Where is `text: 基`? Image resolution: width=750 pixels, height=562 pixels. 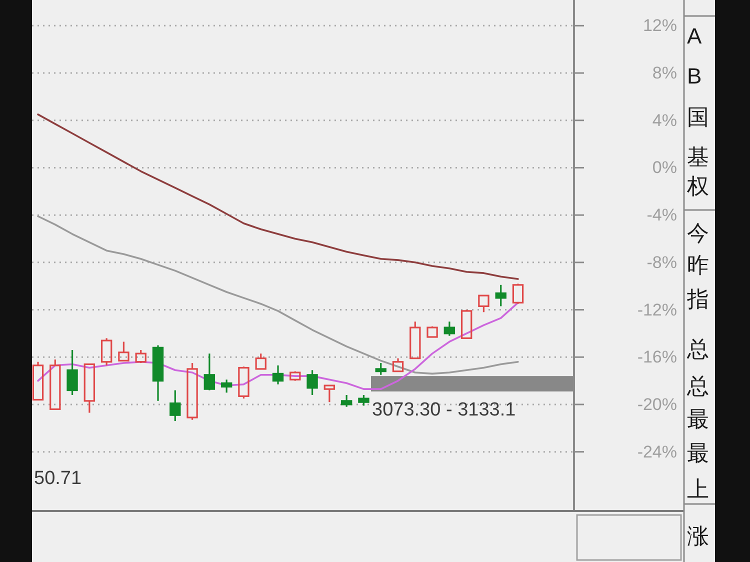
text: 基 is located at coordinates (698, 157).